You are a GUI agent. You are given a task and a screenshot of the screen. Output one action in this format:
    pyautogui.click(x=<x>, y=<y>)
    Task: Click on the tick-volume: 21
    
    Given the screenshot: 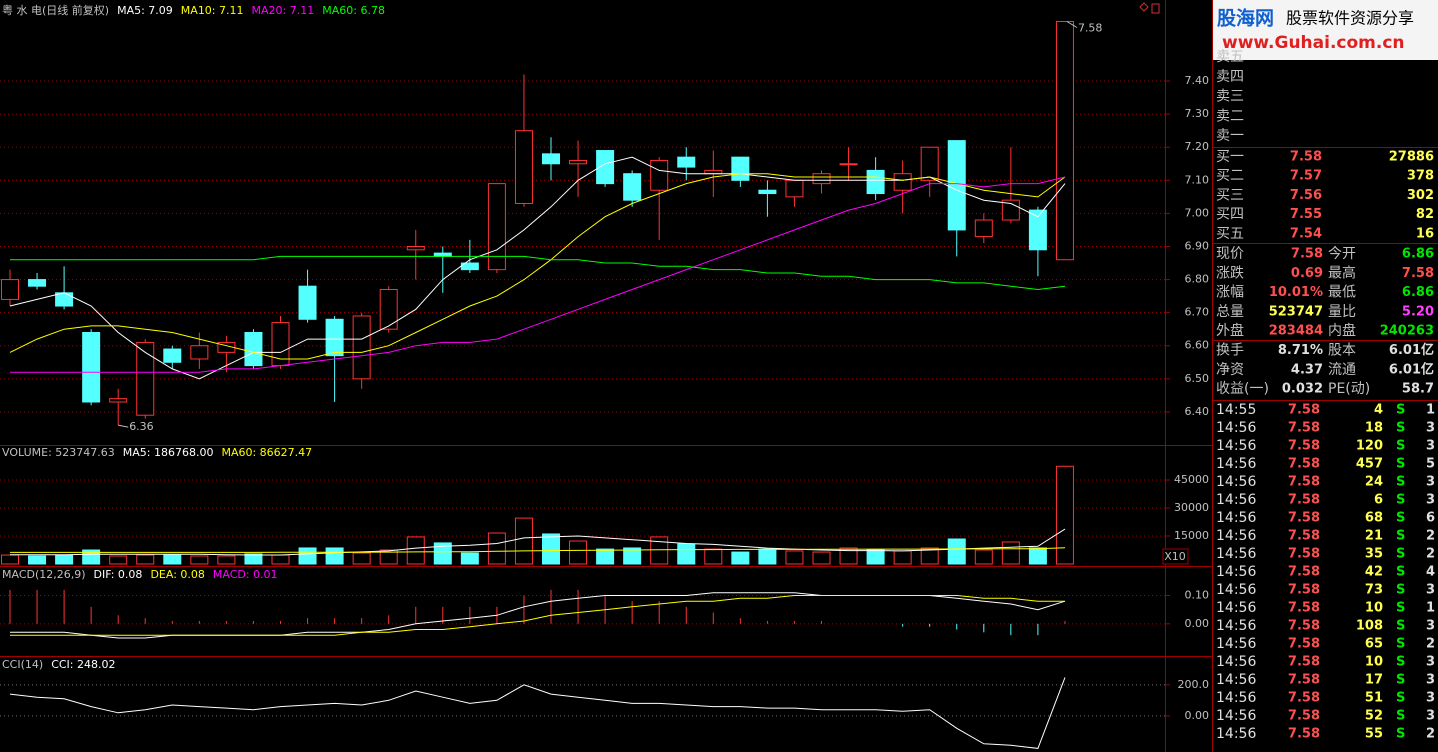 What is the action you would take?
    pyautogui.click(x=1374, y=536)
    